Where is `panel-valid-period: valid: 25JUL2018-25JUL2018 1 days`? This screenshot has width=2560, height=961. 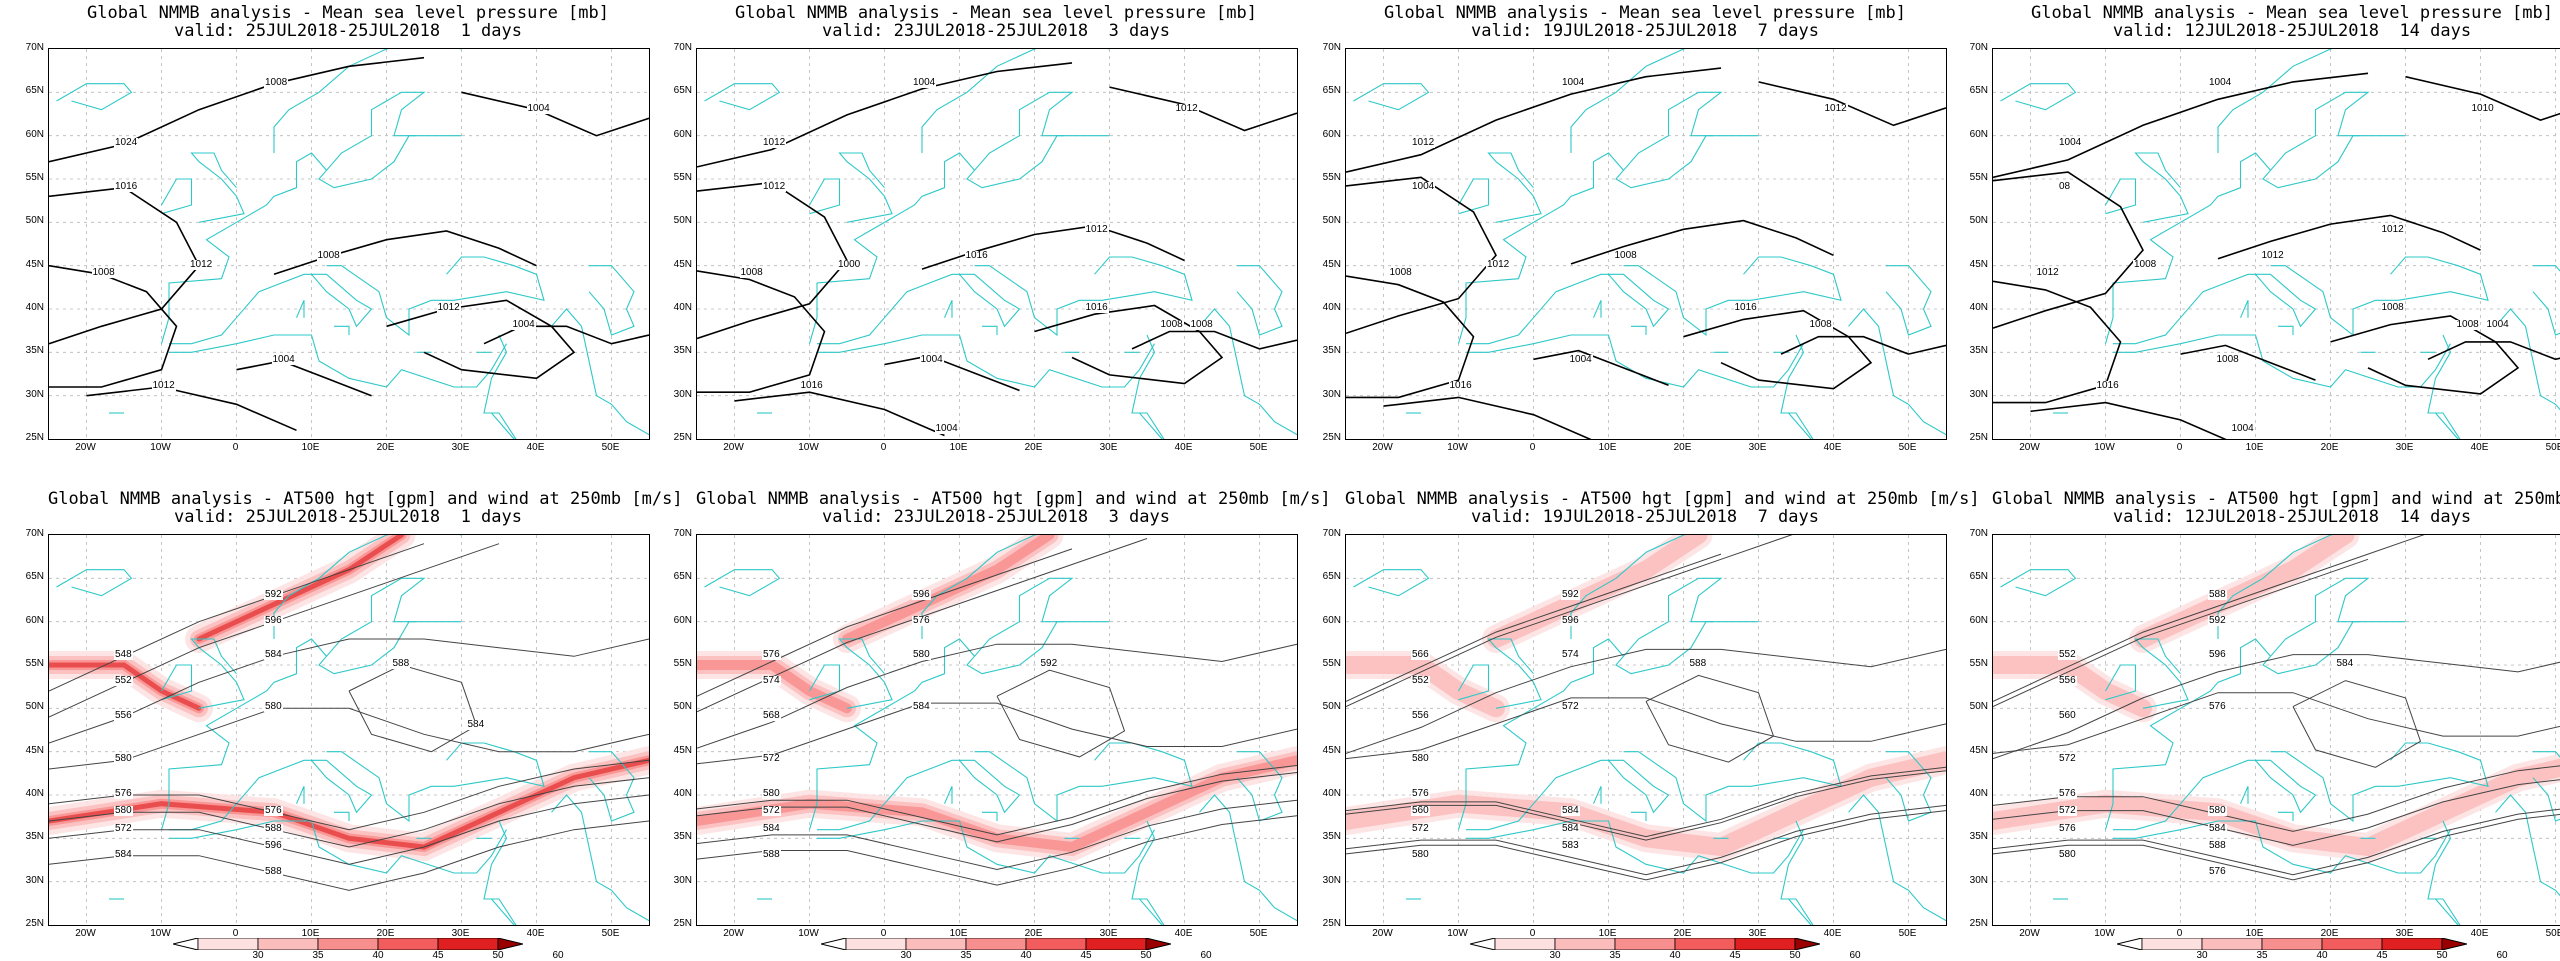 panel-valid-period: valid: 25JUL2018-25JUL2018 1 days is located at coordinates (348, 517).